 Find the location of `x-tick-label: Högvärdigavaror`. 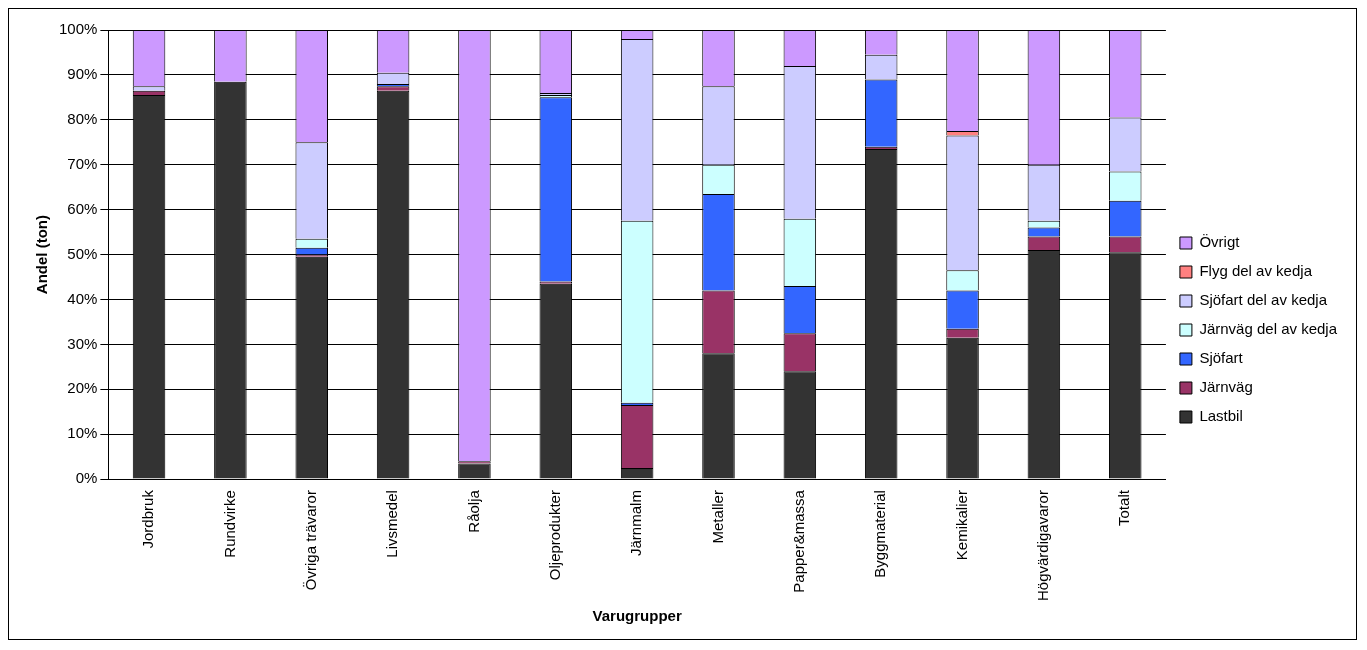

x-tick-label: Högvärdigavaror is located at coordinates (1043, 545).